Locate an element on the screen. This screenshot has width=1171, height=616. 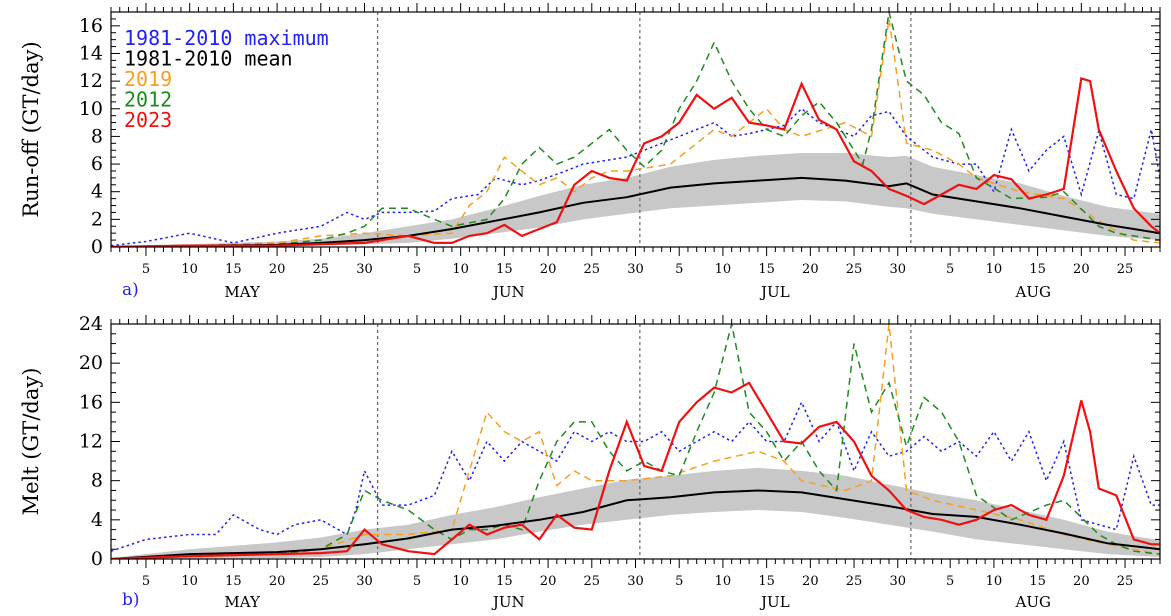
y-axis-label: Melt (GT/day) is located at coordinates (31, 442).